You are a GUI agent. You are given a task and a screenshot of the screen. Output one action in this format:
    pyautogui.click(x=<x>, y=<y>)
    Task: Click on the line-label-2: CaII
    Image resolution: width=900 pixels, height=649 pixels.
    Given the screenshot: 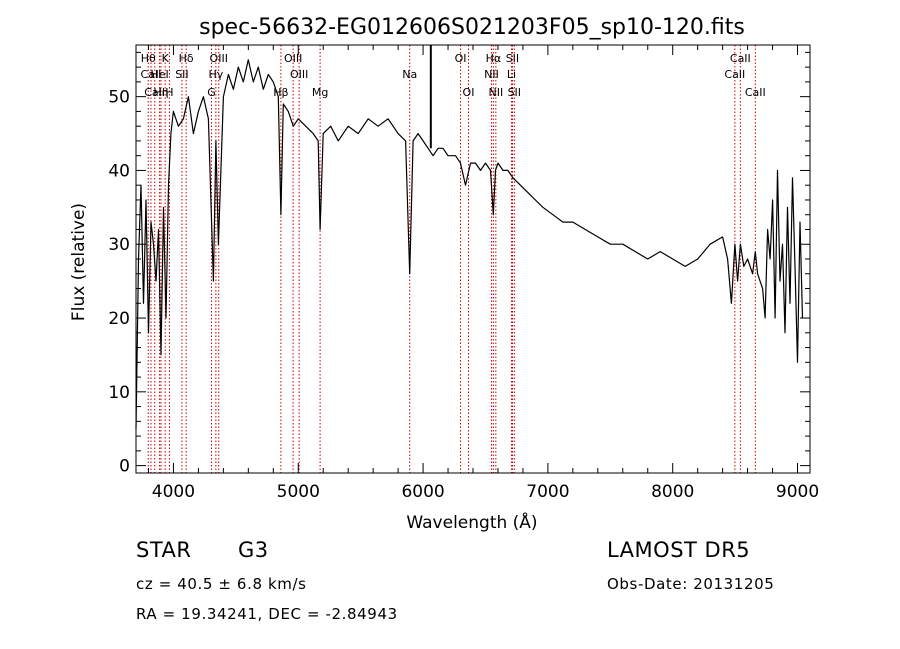 What is the action you would take?
    pyautogui.click(x=154, y=92)
    